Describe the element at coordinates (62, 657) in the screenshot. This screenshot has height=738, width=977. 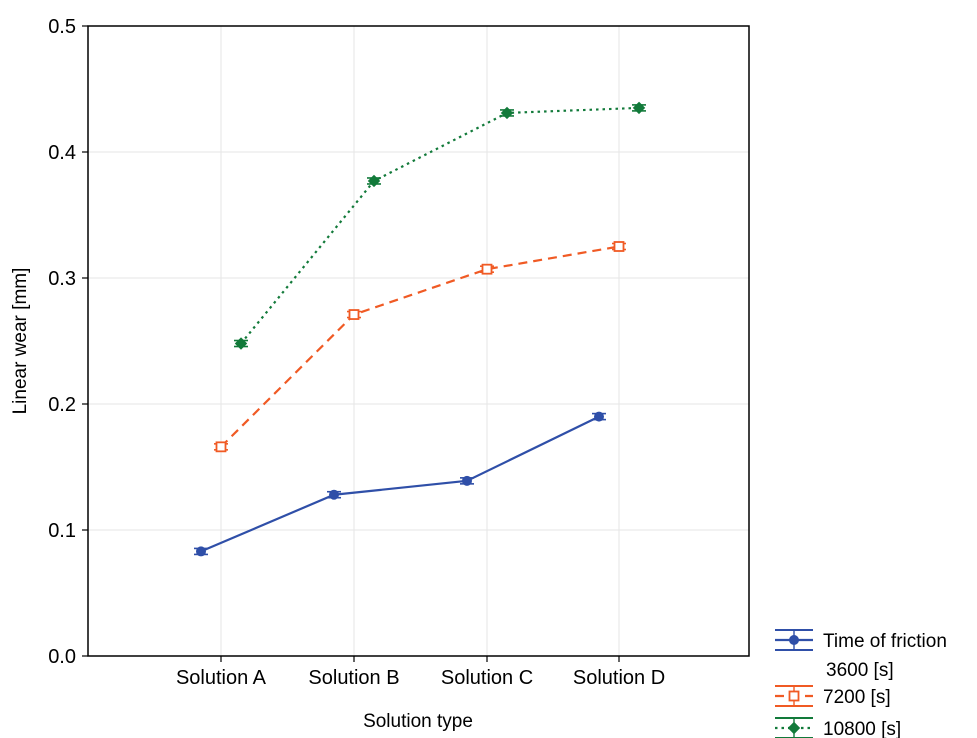
I see `y-tick-label: 0.0` at that location.